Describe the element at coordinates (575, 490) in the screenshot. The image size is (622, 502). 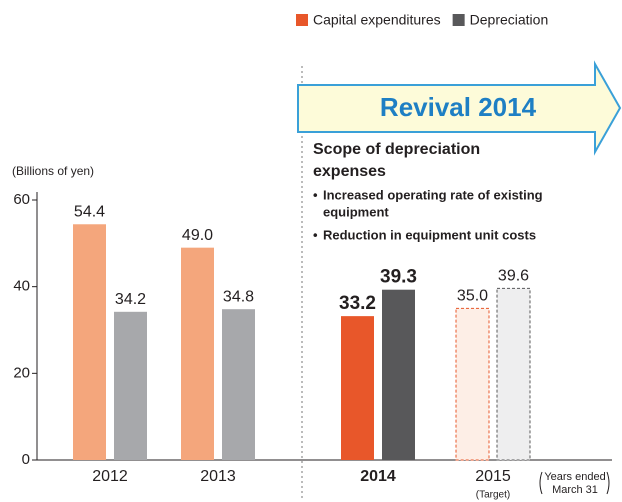
I see `x-note: March 31` at that location.